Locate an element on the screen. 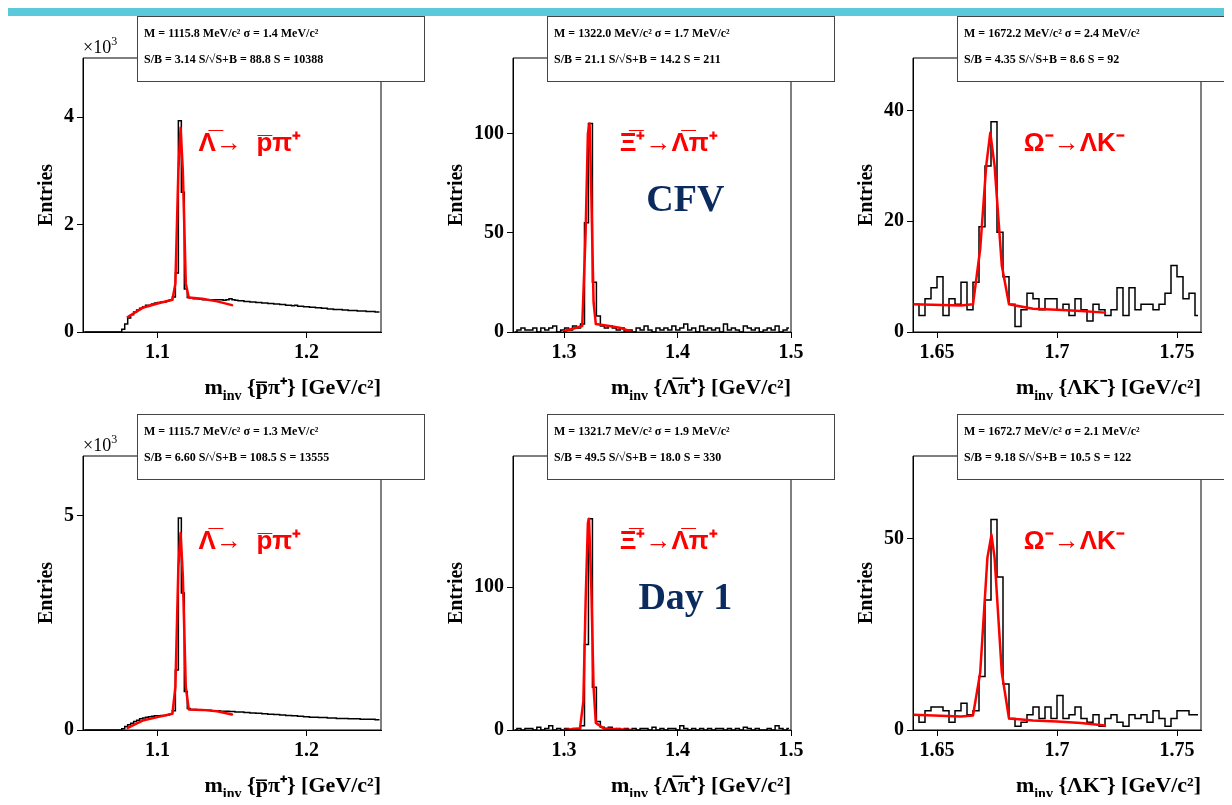 This screenshot has width=1232, height=805. annotation: Day 1 is located at coordinates (685, 596).